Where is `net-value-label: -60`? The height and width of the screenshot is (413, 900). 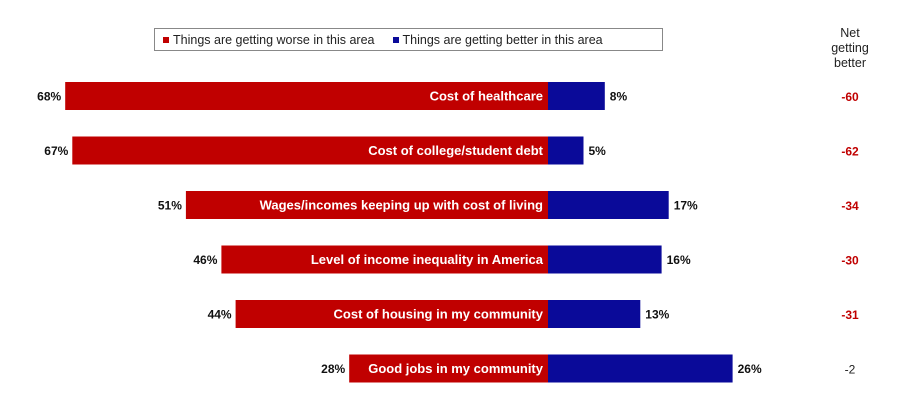
net-value-label: -60 is located at coordinates (850, 97).